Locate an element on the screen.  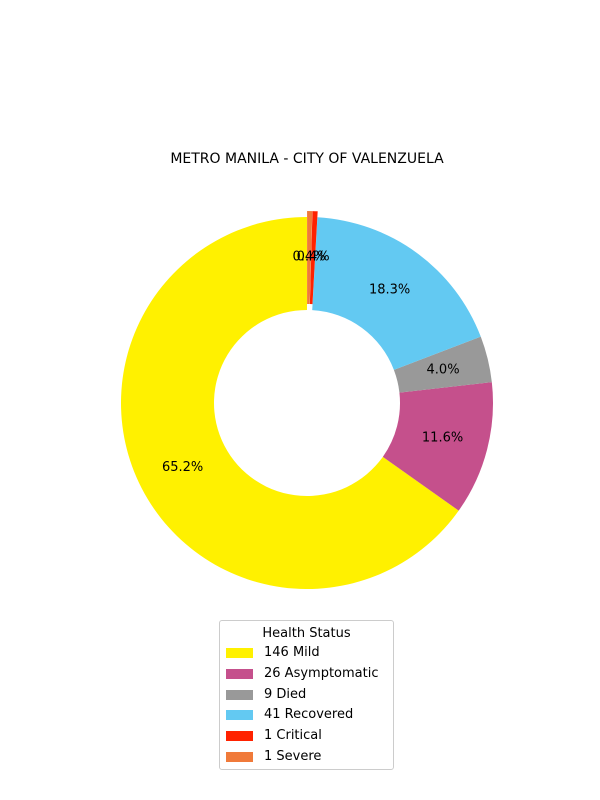
legend-item-severe: 1 Severe is located at coordinates (306, 757).